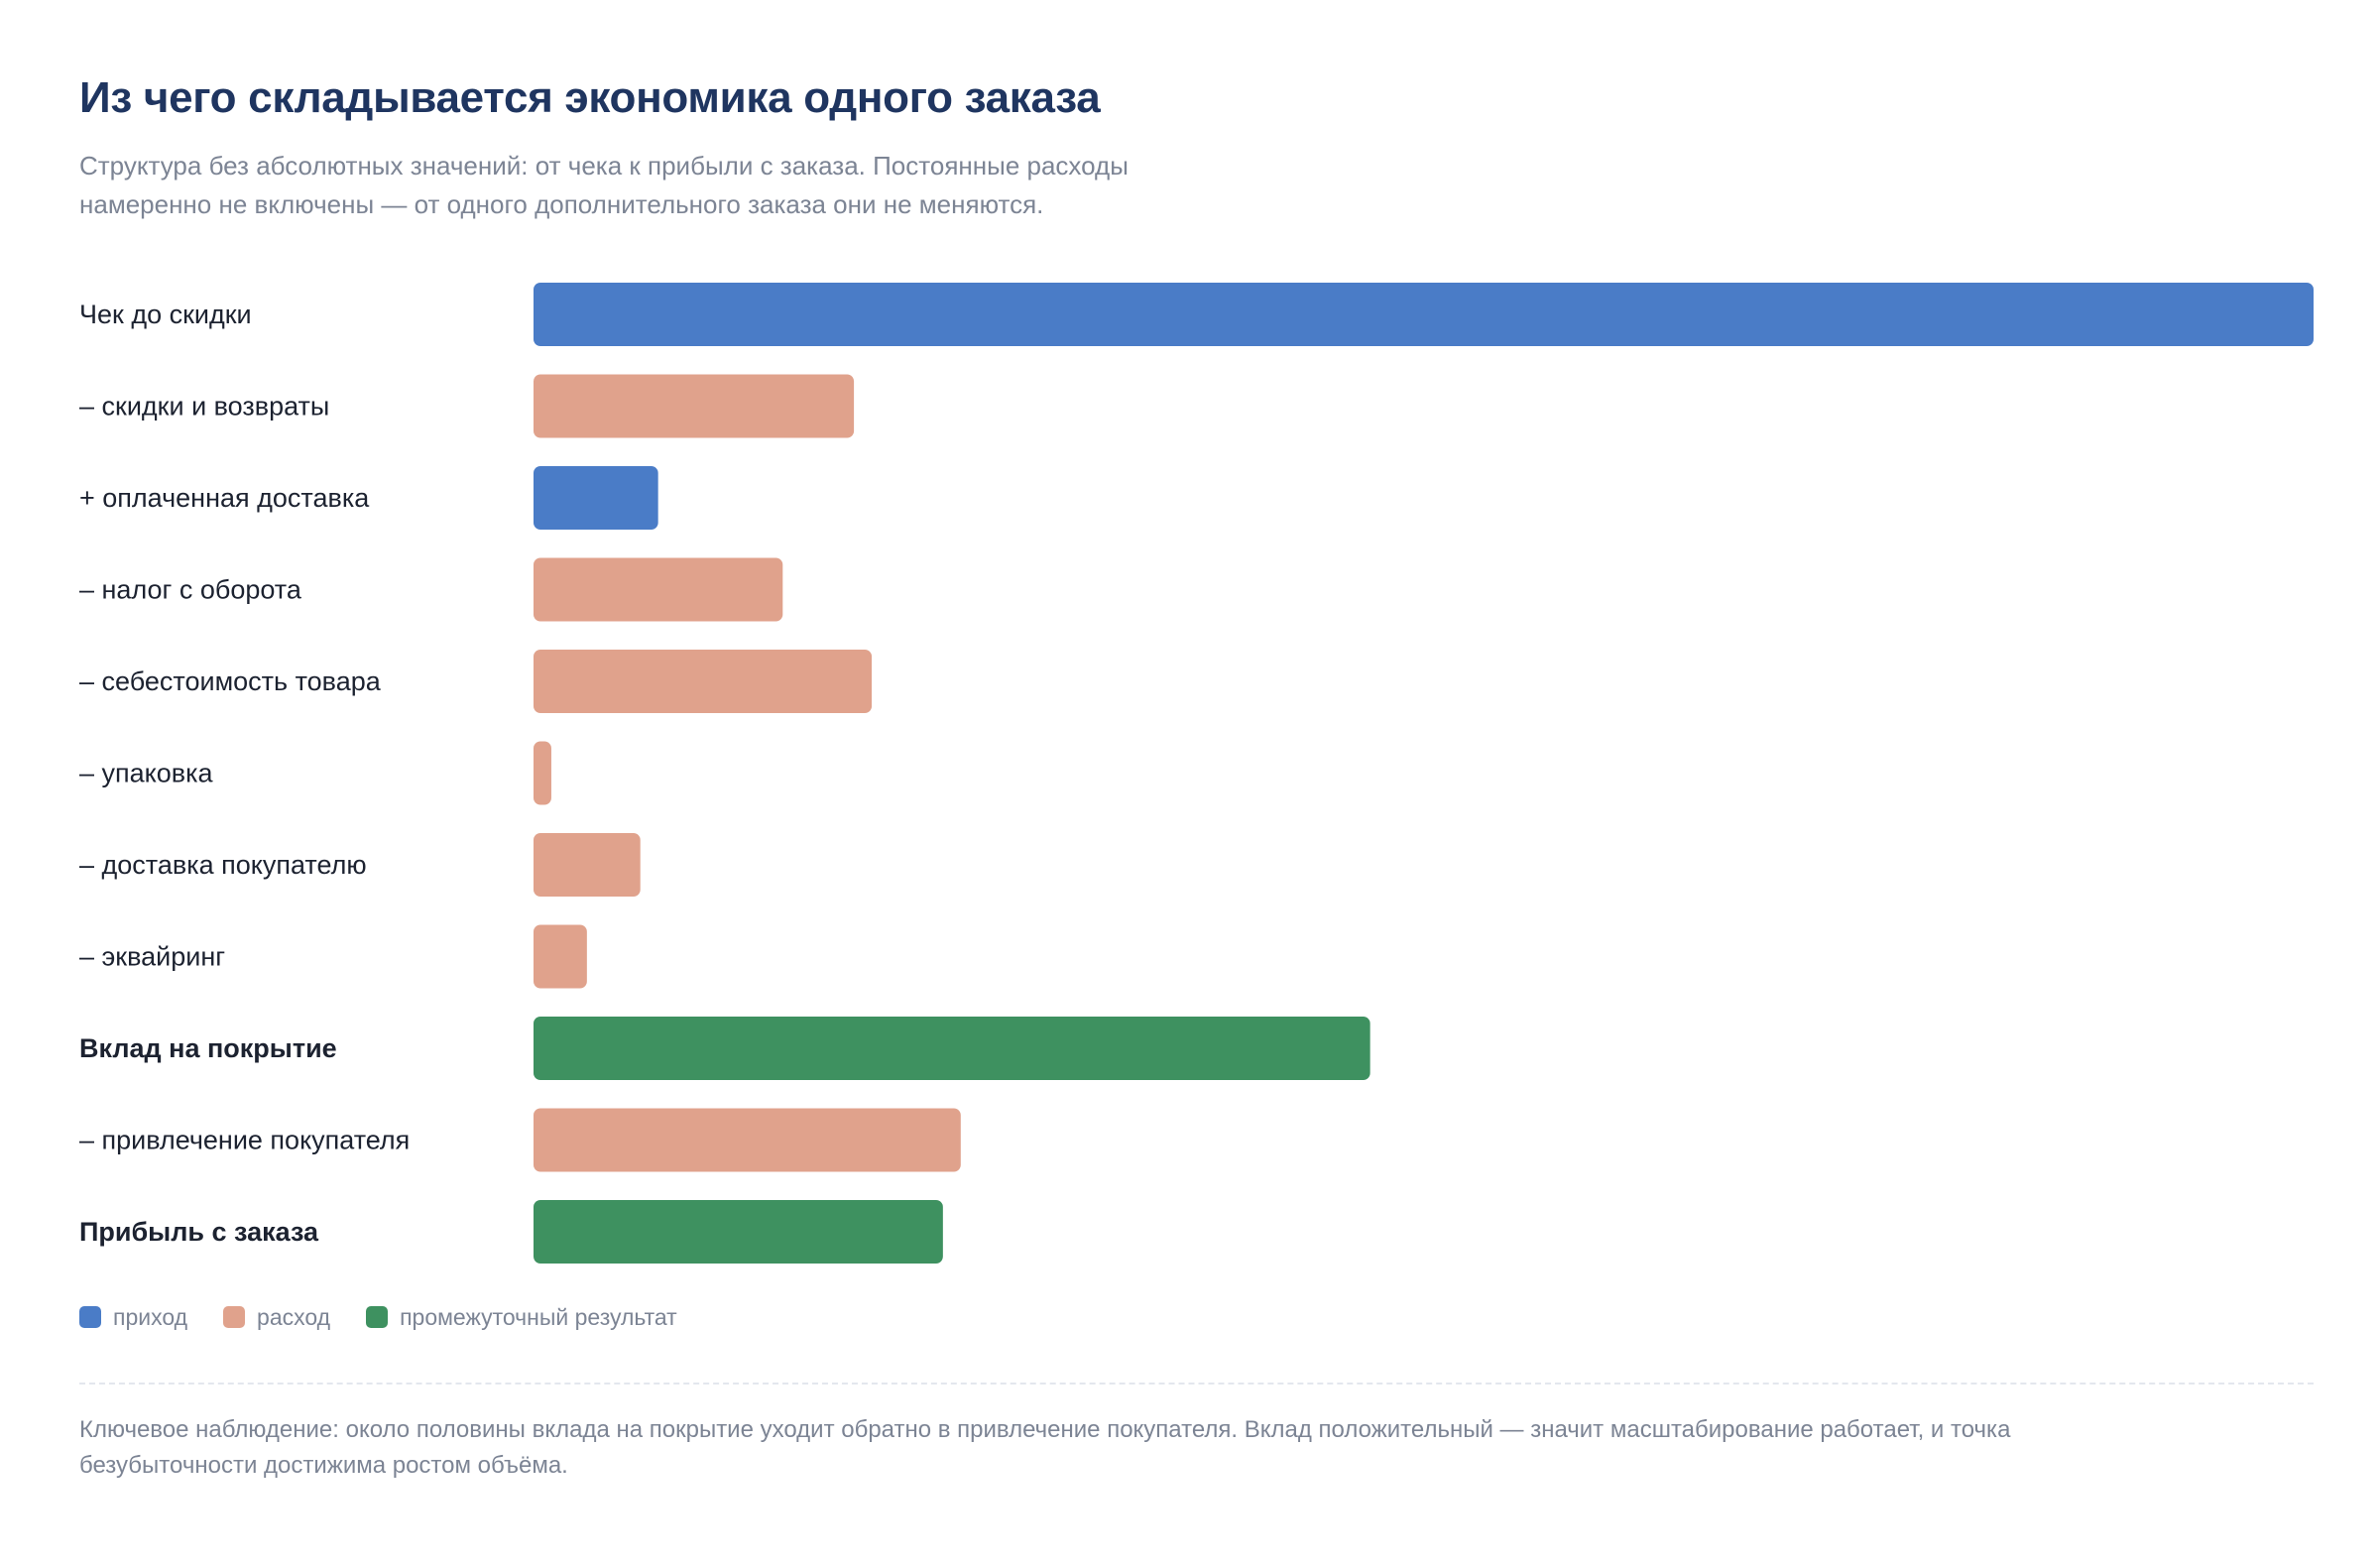  Describe the element at coordinates (150, 1316) in the screenshot. I see `legend-label-income: приход` at that location.